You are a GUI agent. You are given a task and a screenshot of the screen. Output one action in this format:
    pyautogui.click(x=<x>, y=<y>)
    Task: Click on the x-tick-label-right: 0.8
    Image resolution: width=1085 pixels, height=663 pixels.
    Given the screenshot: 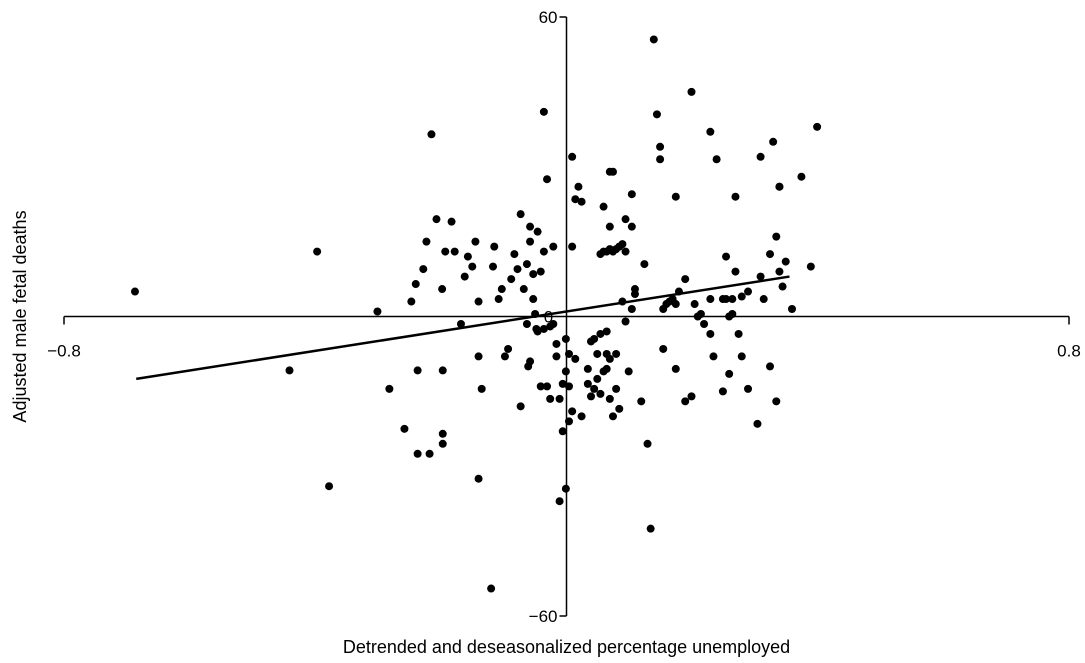 What is the action you would take?
    pyautogui.click(x=1069, y=351)
    